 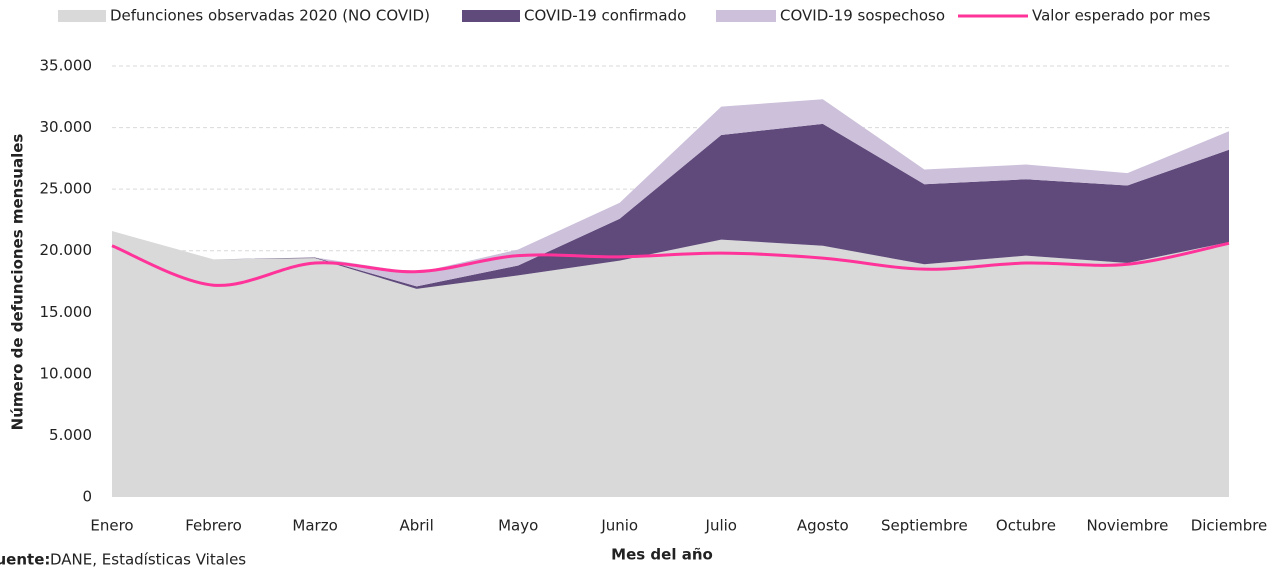 What do you see at coordinates (66, 66) in the screenshot?
I see `y-tick-label: 35.000` at bounding box center [66, 66].